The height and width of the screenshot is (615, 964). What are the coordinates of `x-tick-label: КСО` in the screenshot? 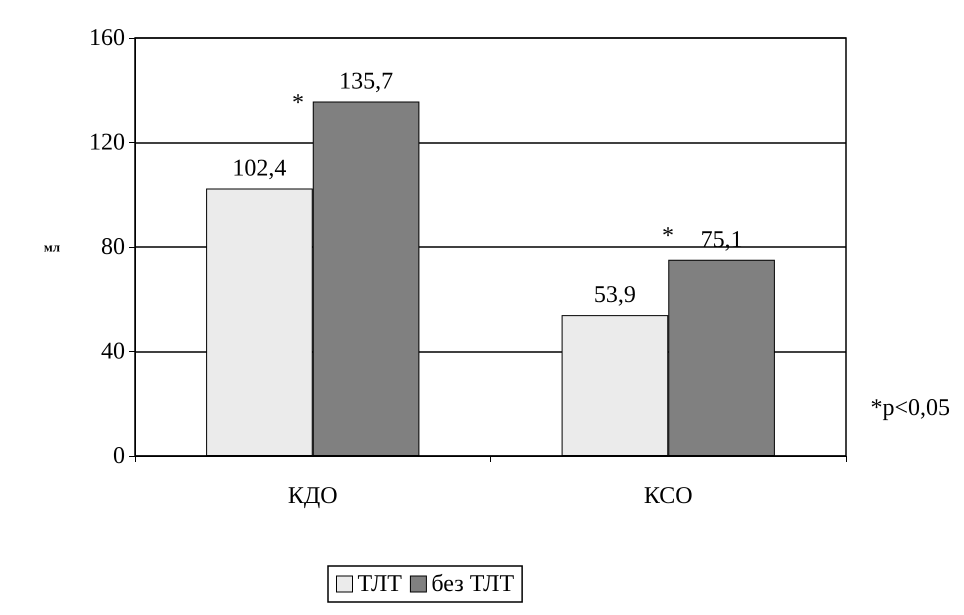 It's located at (668, 496).